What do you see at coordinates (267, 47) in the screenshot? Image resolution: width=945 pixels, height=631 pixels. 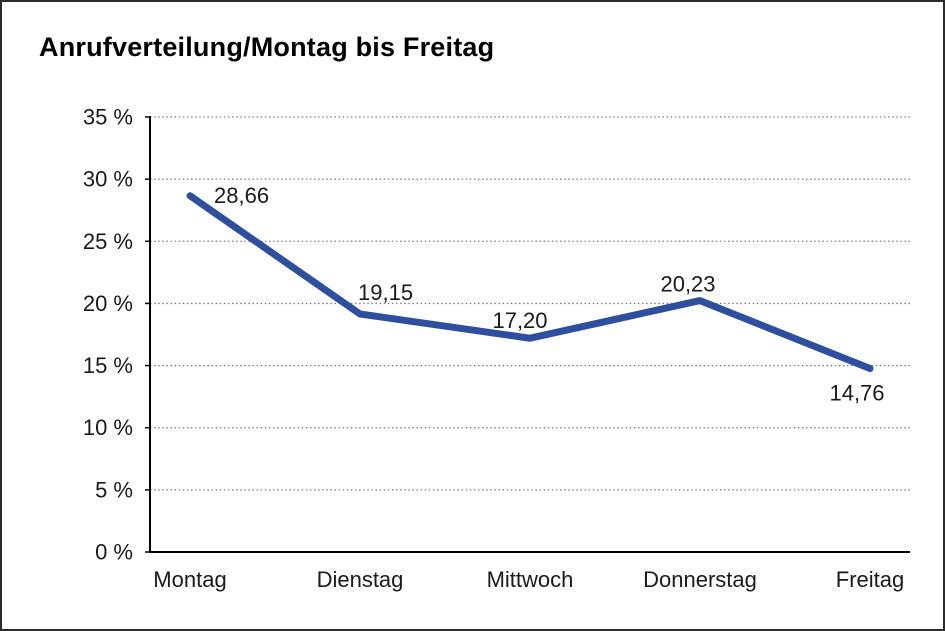 I see `chart-title: Anrufverteilung/Montag bis Freitag` at bounding box center [267, 47].